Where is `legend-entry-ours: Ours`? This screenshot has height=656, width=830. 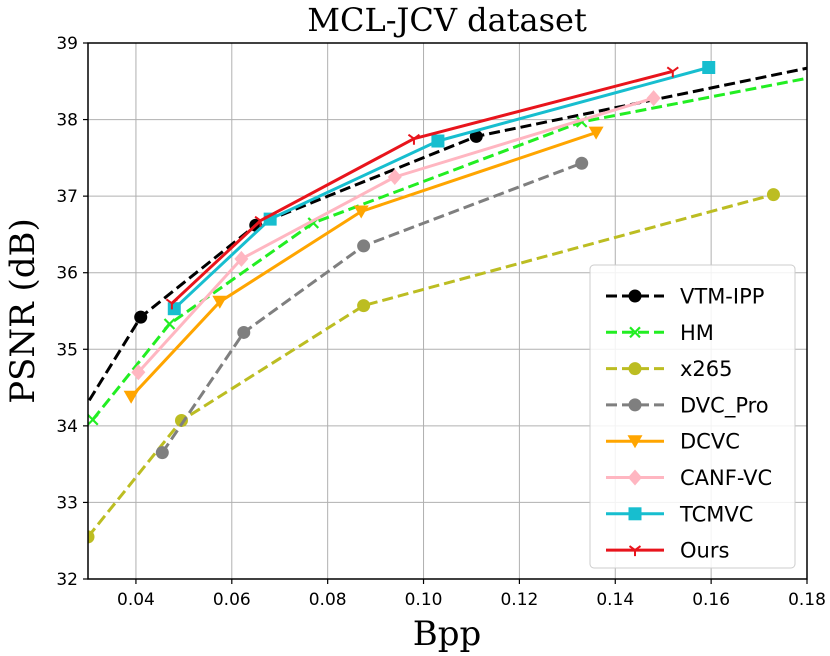
legend-entry-ours: Ours is located at coordinates (667, 551).